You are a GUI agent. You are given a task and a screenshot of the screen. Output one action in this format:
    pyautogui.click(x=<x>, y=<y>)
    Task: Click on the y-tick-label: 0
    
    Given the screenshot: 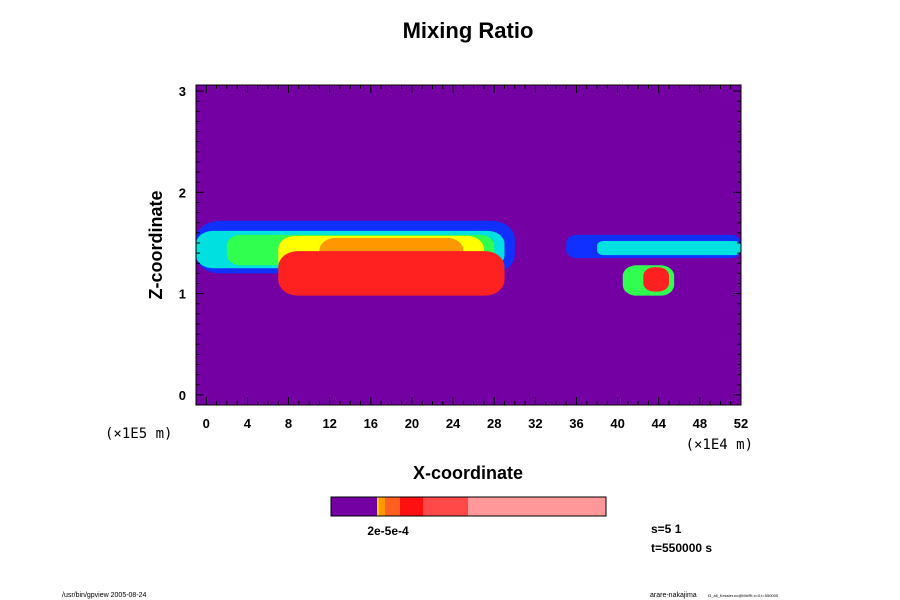 What is the action you would take?
    pyautogui.click(x=182, y=395)
    